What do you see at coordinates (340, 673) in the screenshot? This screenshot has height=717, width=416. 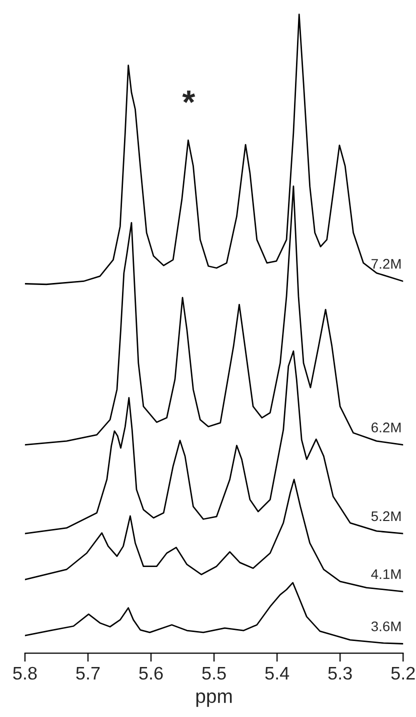 I see `x-tick-label: 5.3` at bounding box center [340, 673].